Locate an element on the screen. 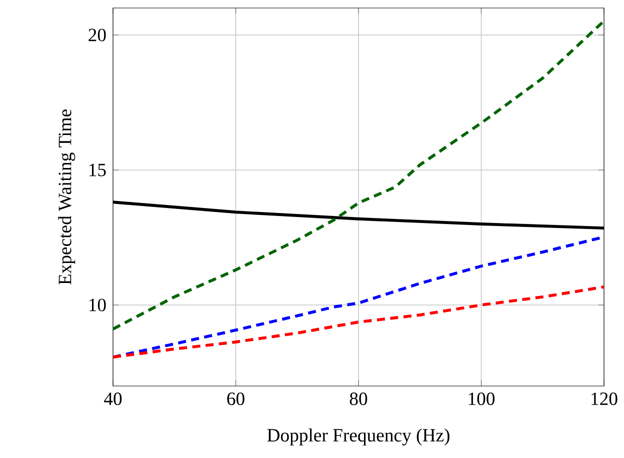 Image resolution: width=624 pixels, height=458 pixels. x-axis-title: Doppler Frequency (Hz) is located at coordinates (358, 437).